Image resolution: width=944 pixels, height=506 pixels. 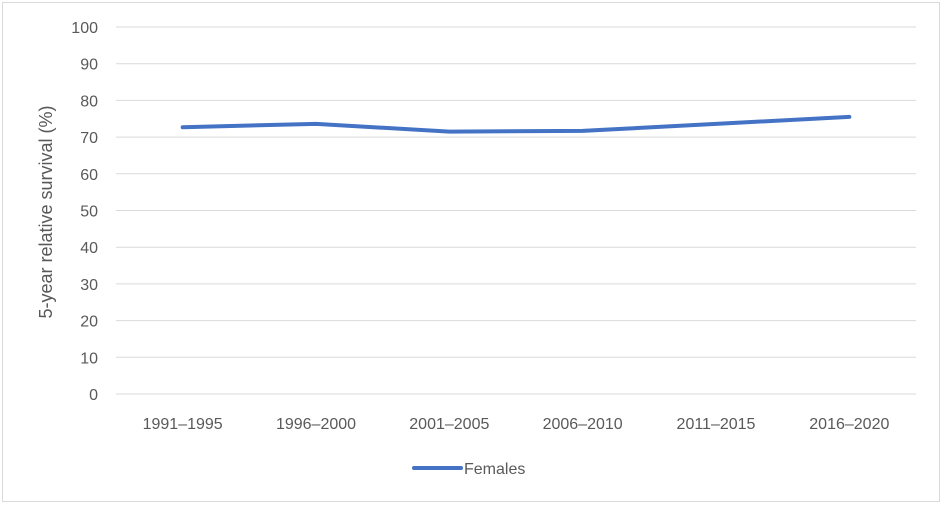 I want to click on y-tick-label: 40, so click(x=89, y=248).